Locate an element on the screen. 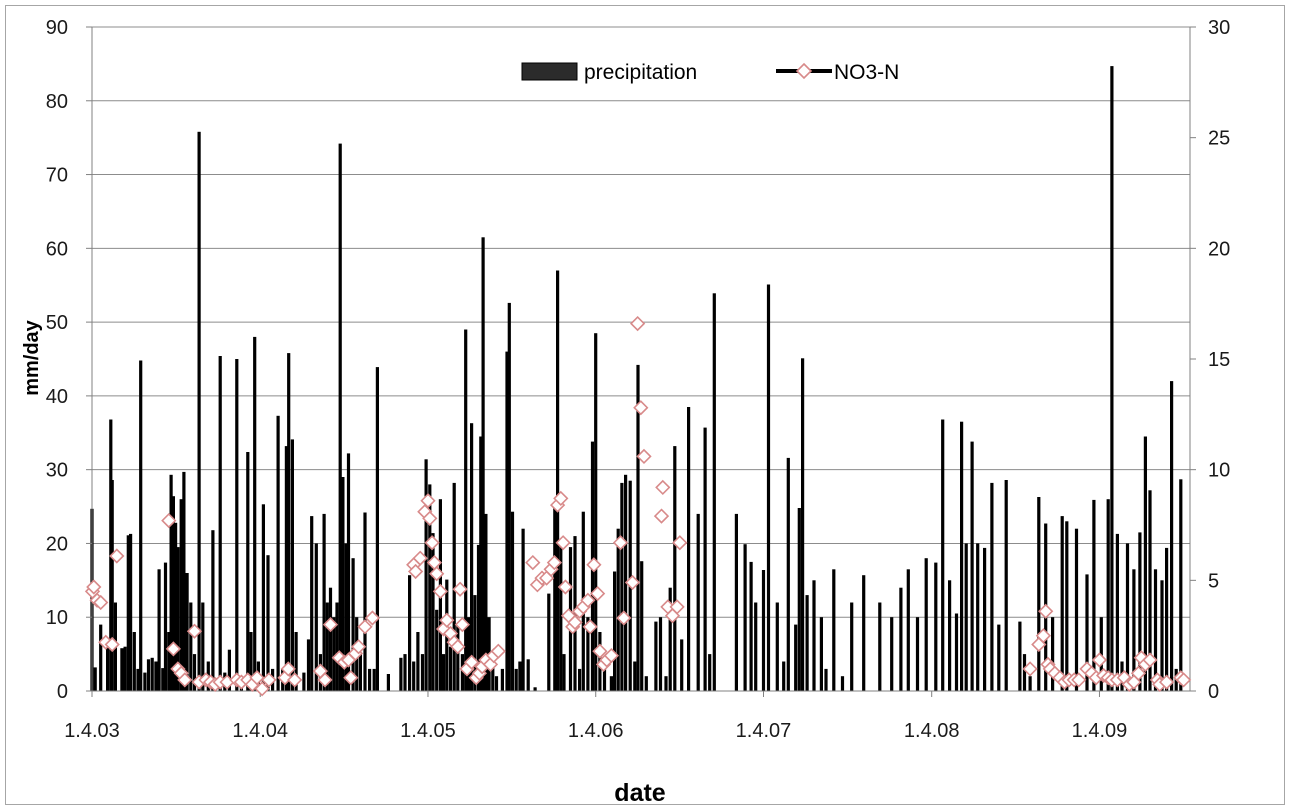 This screenshot has height=812, width=1292. y-tick-label: 80 is located at coordinates (57, 102).